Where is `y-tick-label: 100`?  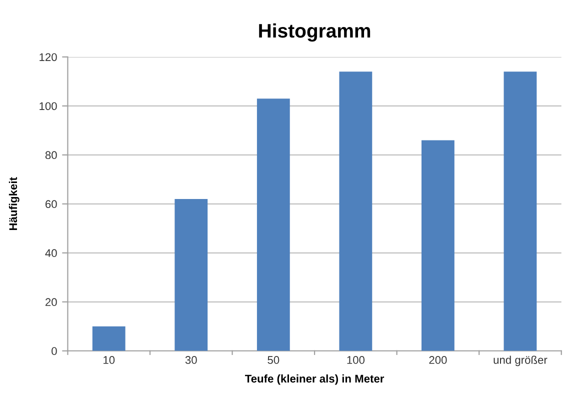
y-tick-label: 100 is located at coordinates (48, 106).